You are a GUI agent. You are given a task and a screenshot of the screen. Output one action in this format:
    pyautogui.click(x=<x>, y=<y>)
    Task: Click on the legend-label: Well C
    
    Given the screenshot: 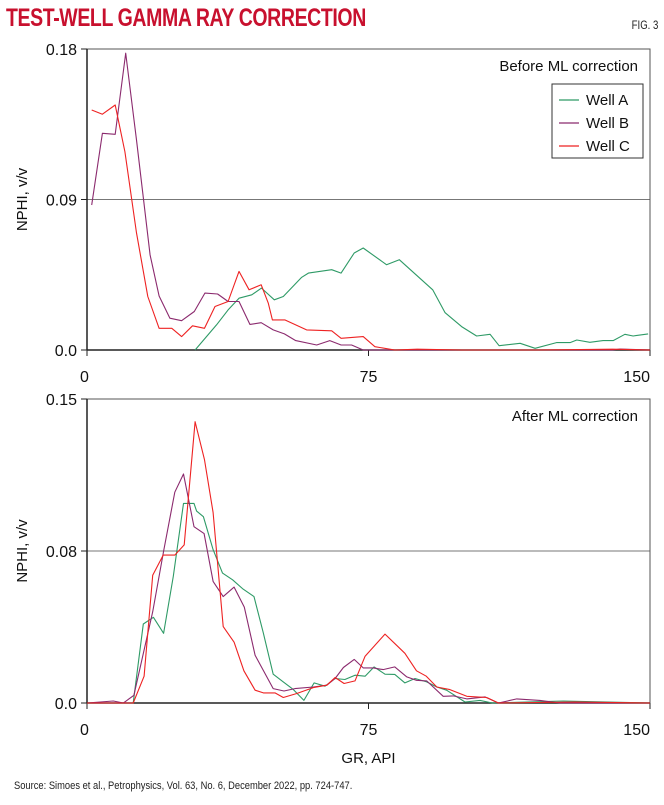 What is the action you would take?
    pyautogui.click(x=608, y=146)
    